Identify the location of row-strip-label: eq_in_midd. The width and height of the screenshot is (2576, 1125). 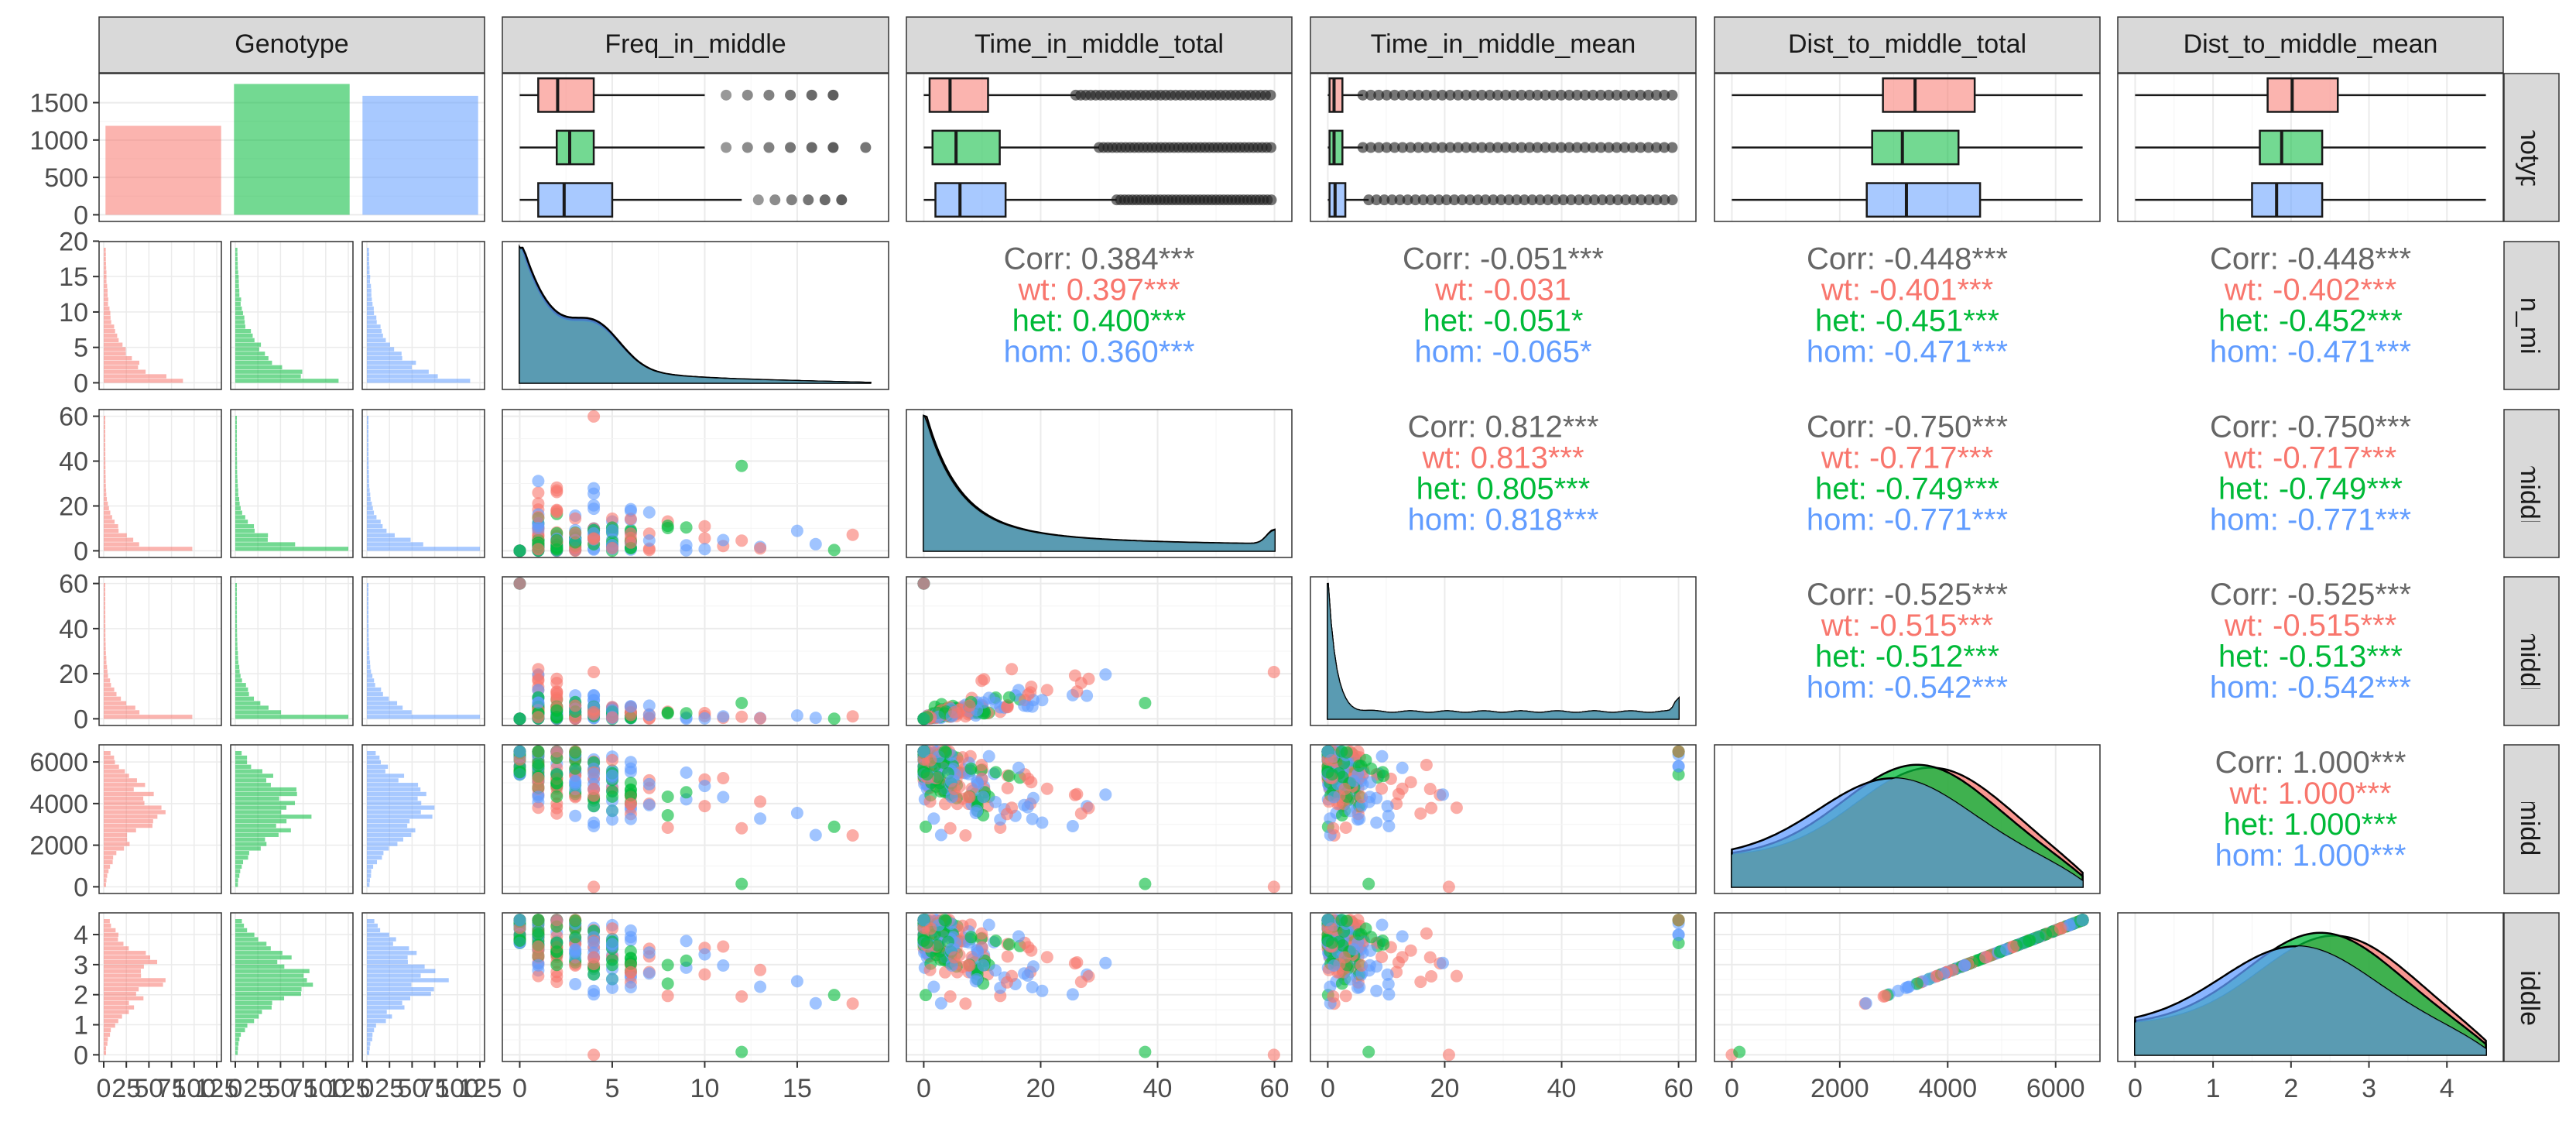
(2529, 316).